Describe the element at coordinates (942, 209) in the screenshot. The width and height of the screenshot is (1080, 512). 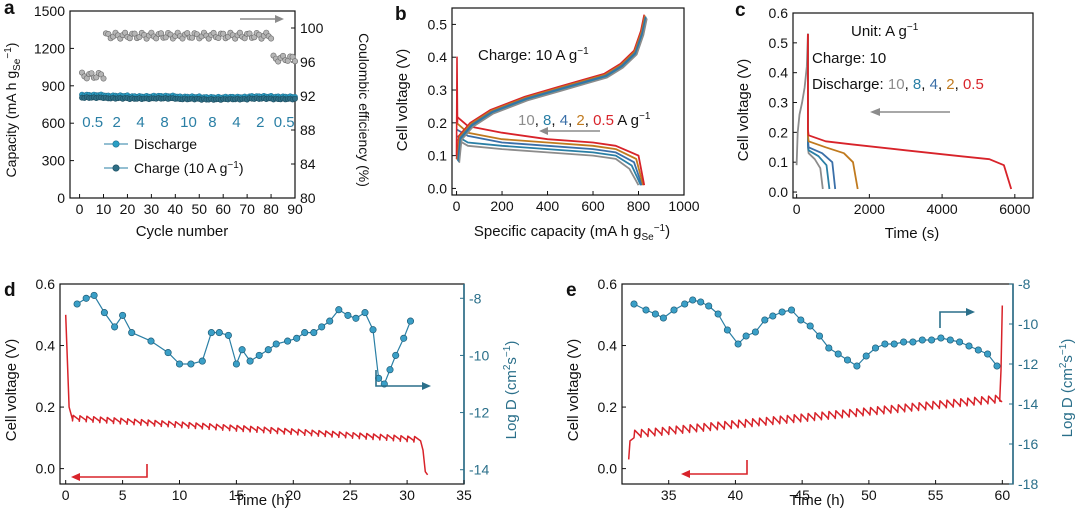
I see `c-xtick-label: 4000` at that location.